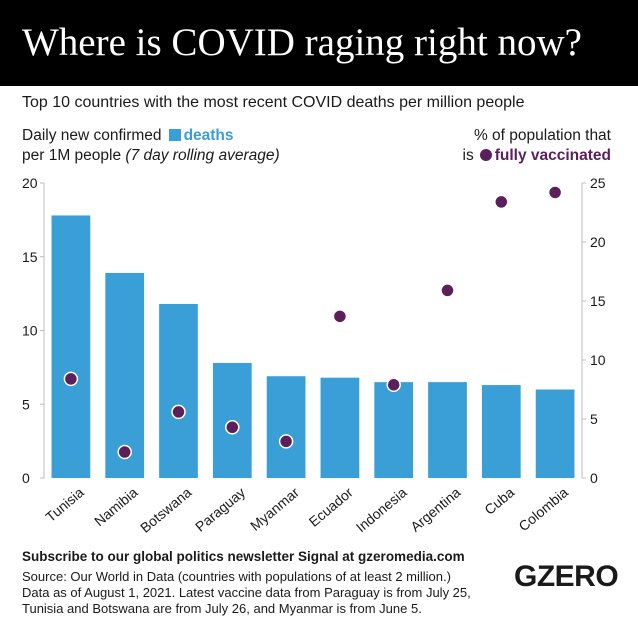 Image resolution: width=638 pixels, height=622 pixels. Describe the element at coordinates (381, 509) in the screenshot. I see `category-label: Indonesia` at that location.